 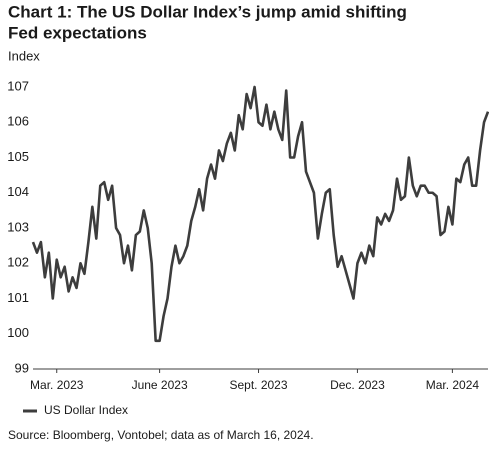 What do you see at coordinates (57, 385) in the screenshot?
I see `x-tick-label: Mar. 2023` at bounding box center [57, 385].